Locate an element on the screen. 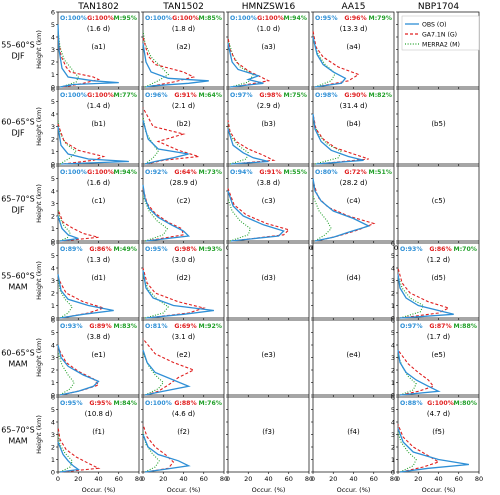  y-tick-label: 4 is located at coordinates (393, 269).